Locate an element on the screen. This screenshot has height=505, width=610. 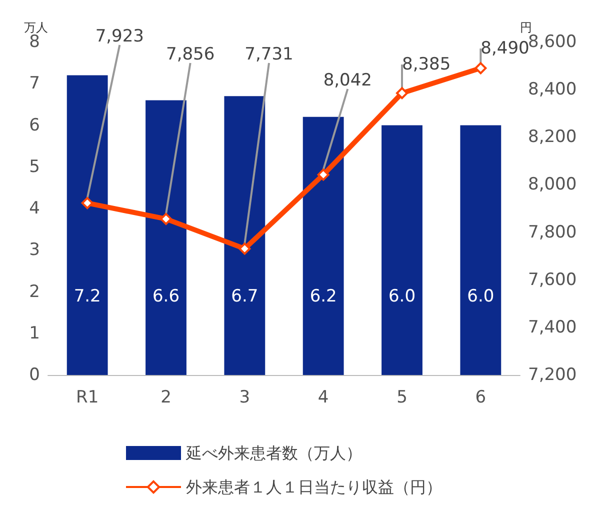
y2-tick-label: 7,200 is located at coordinates (552, 375).